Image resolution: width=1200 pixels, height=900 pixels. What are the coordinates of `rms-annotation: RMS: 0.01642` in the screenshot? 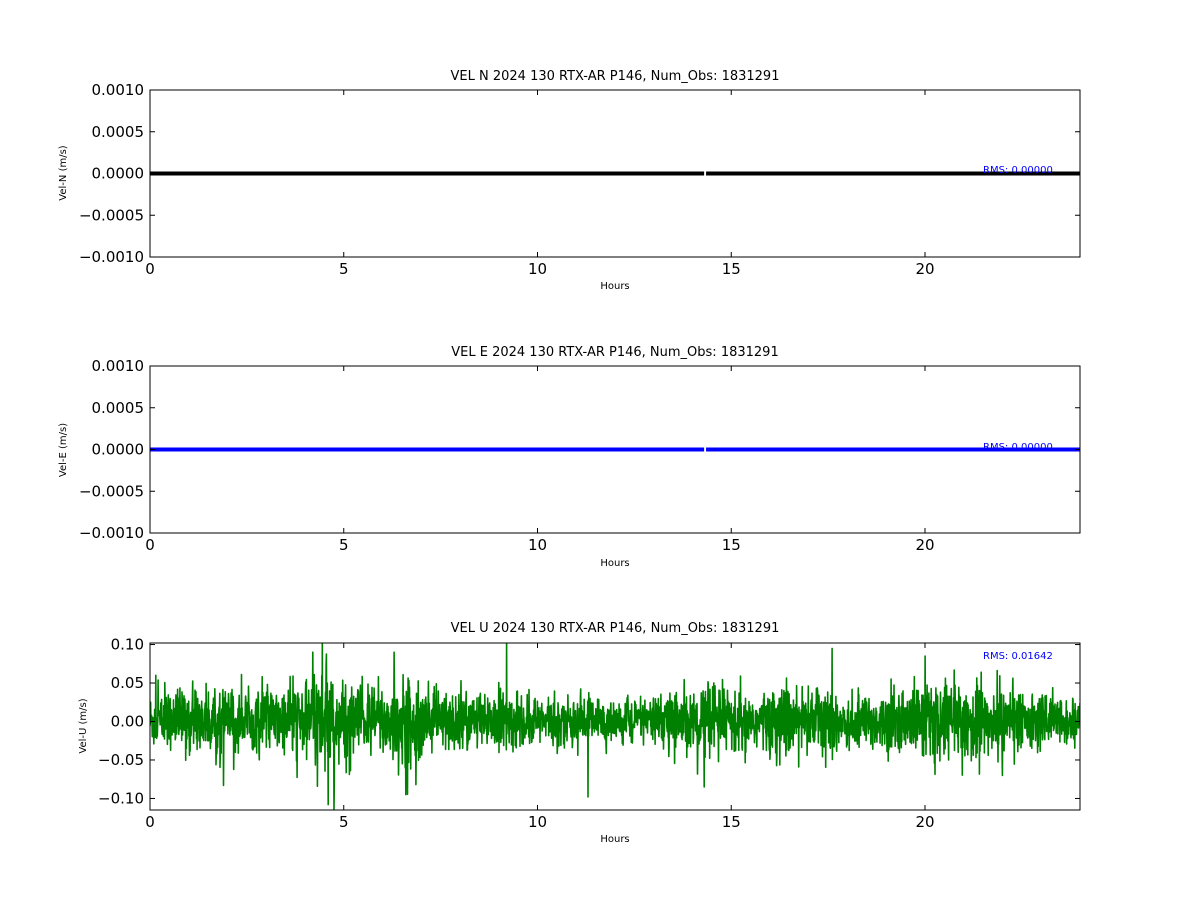 It's located at (1018, 656).